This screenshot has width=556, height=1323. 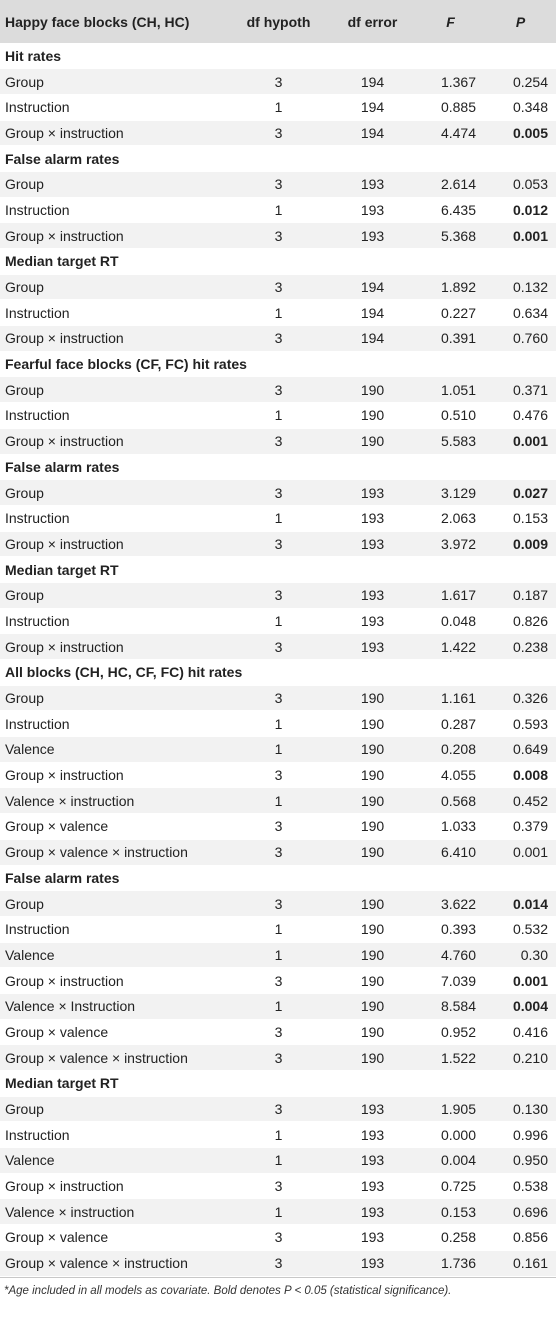 I want to click on table-row: Valence × instruction 1 193 0.153 0.696, so click(x=278, y=1211).